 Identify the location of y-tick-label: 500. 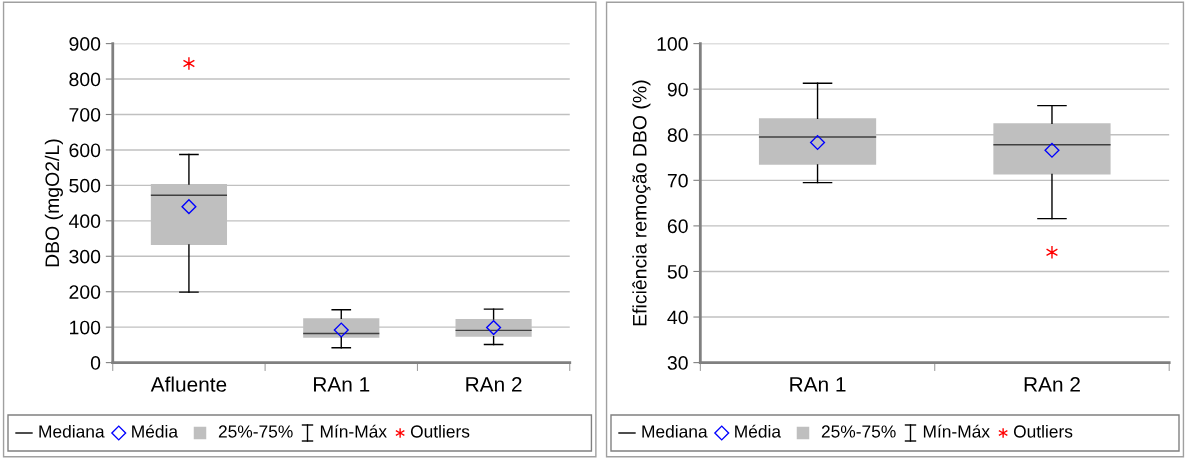
(85, 185).